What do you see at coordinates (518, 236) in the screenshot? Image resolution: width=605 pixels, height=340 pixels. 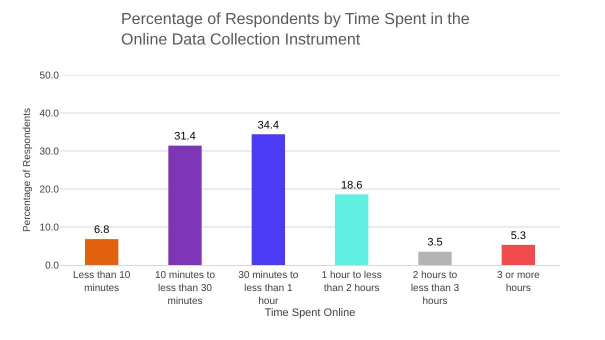 I see `data-label: 5.3` at bounding box center [518, 236].